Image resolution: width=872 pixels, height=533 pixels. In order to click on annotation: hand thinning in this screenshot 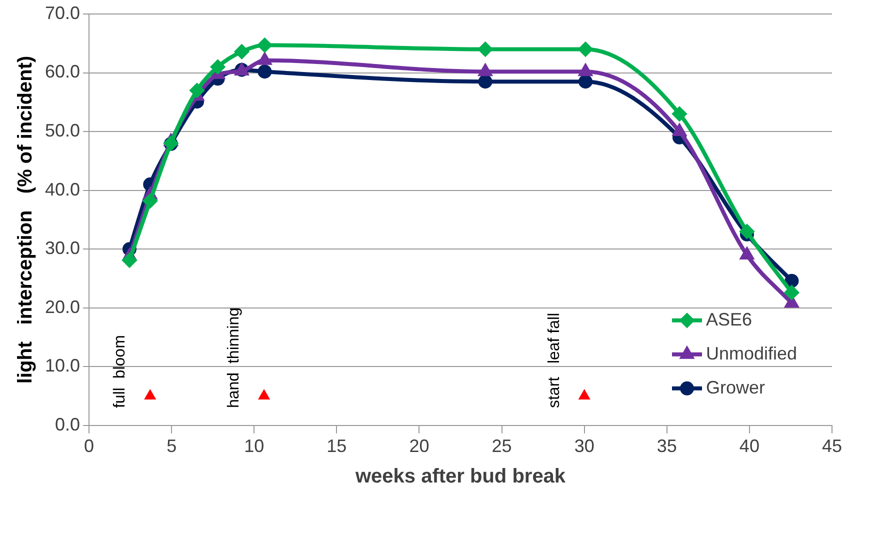, I will do `click(233, 357)`.